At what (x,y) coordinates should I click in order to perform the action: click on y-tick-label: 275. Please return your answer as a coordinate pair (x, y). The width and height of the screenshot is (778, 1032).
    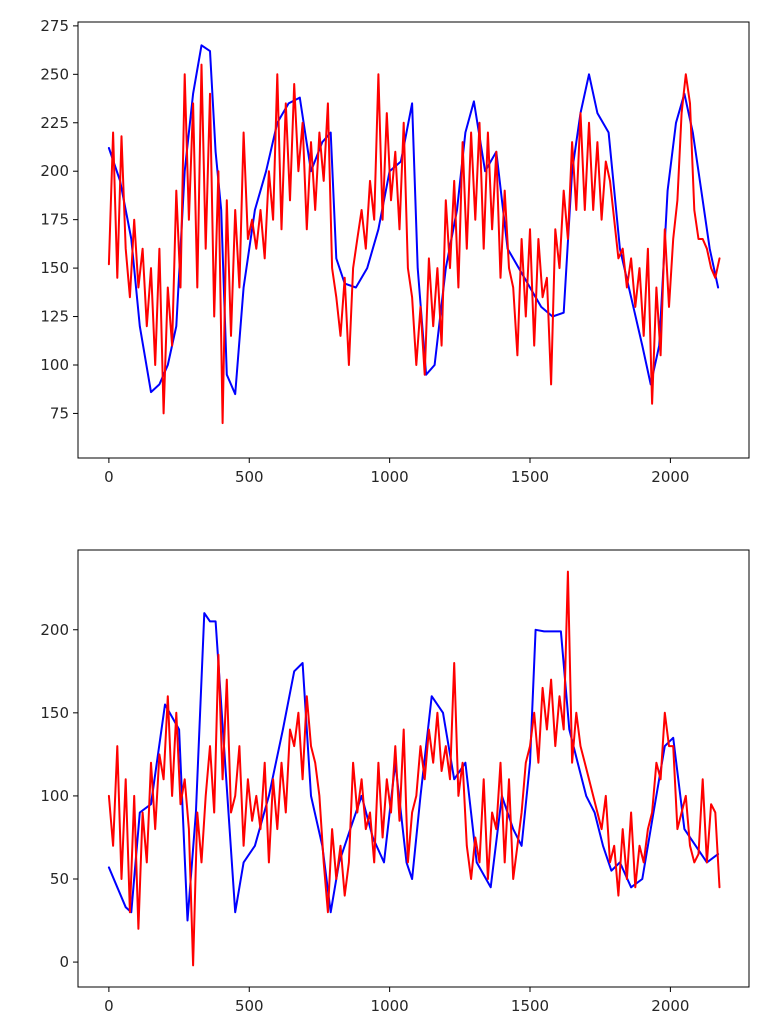
    Looking at the image, I should click on (54, 26).